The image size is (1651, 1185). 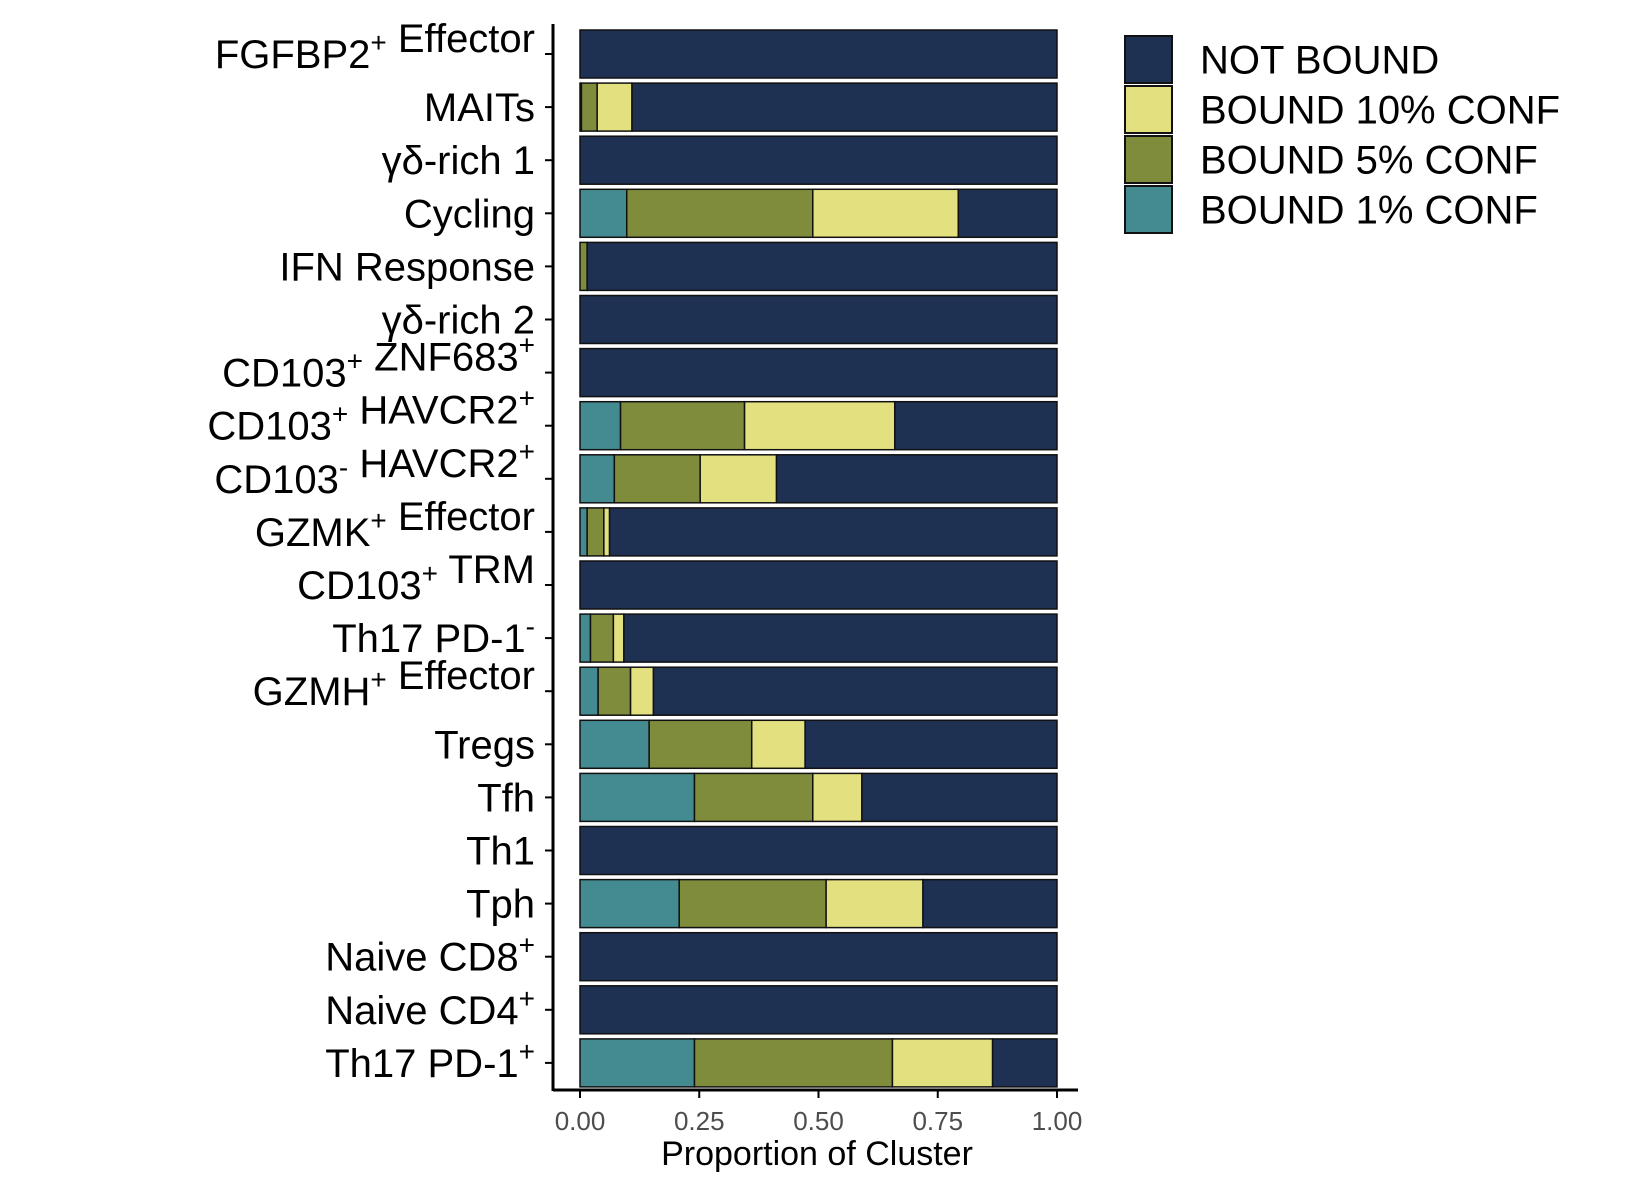 What do you see at coordinates (430, 1008) in the screenshot?
I see `category-label: Naive CD4+` at bounding box center [430, 1008].